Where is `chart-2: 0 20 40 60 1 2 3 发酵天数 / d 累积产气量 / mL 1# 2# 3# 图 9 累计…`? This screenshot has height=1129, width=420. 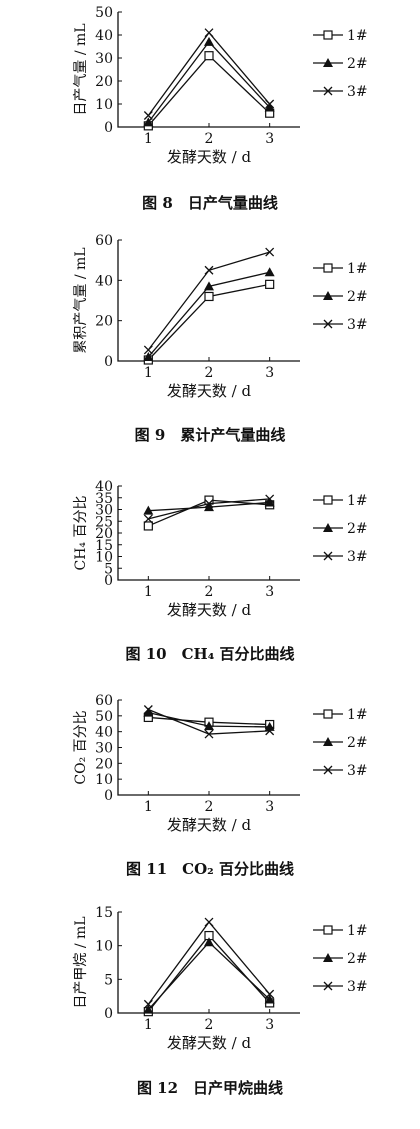 chart-2: 0 20 40 60 1 2 3 发酵天数 / d 累积产气量 / mL 1# 2# 3# 图 9 累计… is located at coordinates (220, 338).